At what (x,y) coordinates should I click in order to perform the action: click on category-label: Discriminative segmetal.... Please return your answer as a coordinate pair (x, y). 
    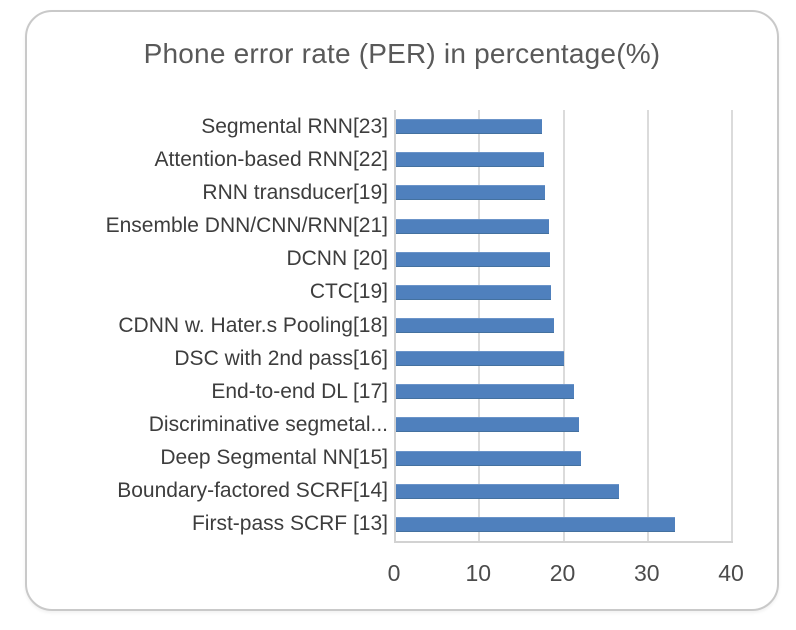
    Looking at the image, I should click on (268, 424).